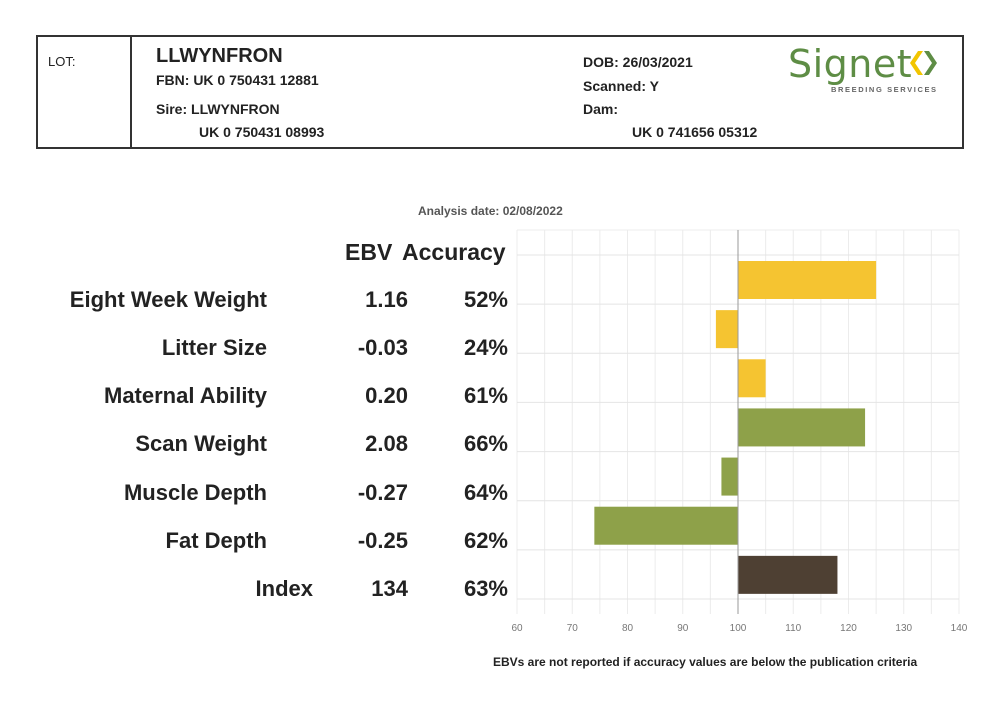  I want to click on logo-subtext: BREEDING SERVICES, so click(884, 89).